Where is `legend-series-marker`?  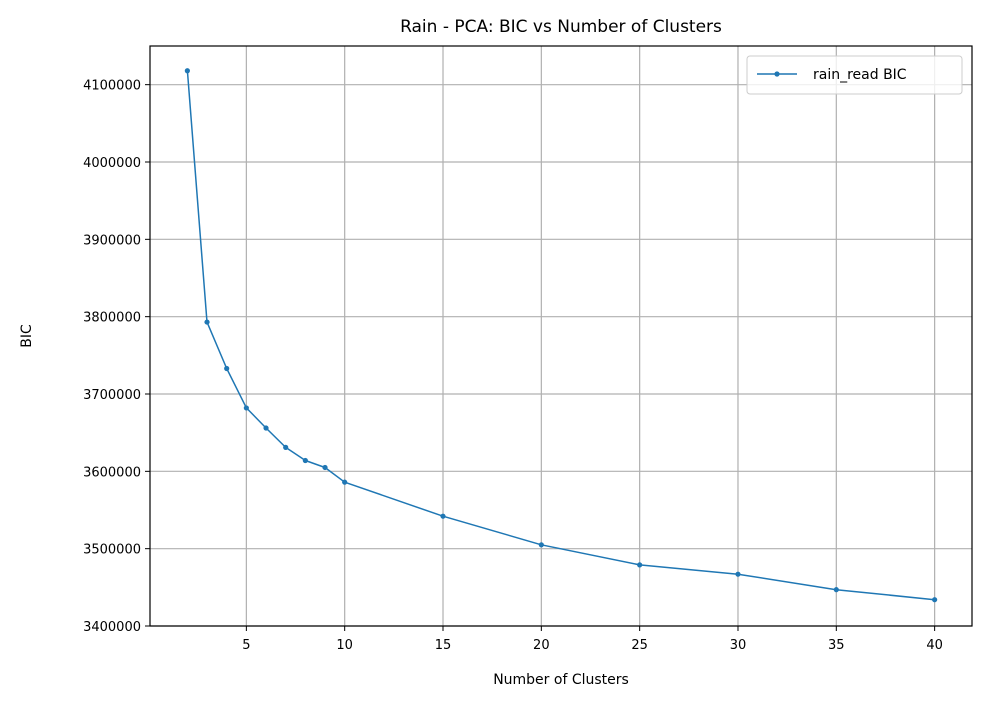
legend-series-marker is located at coordinates (777, 74).